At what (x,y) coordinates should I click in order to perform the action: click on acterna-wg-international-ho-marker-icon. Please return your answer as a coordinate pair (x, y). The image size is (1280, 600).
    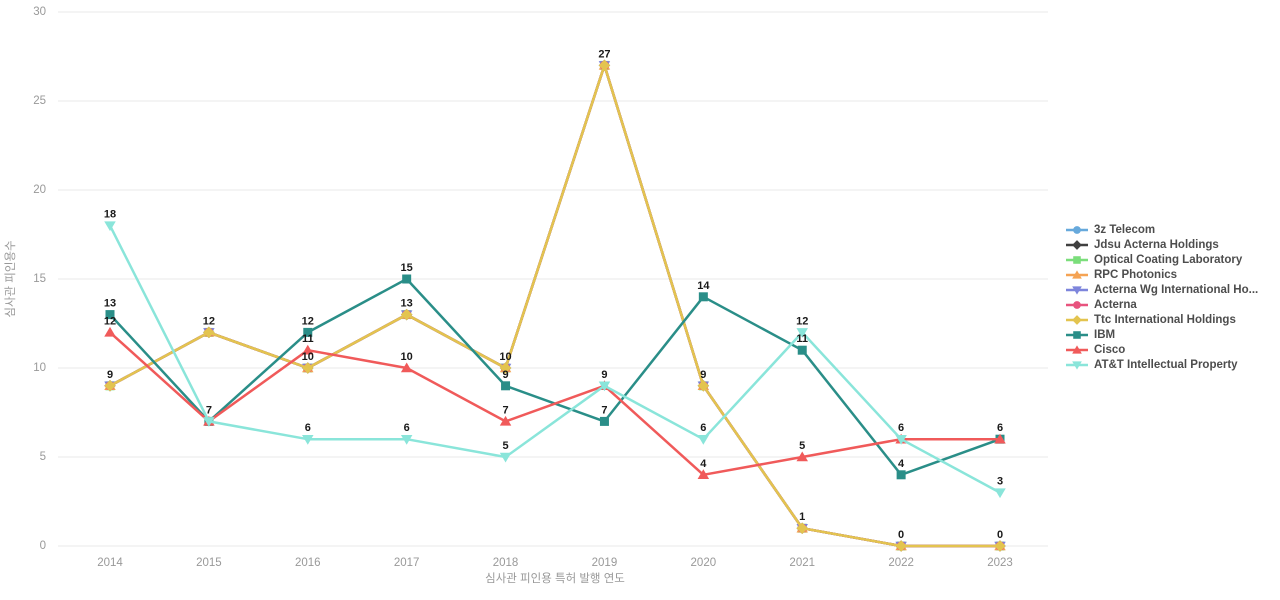
    Looking at the image, I should click on (1077, 290).